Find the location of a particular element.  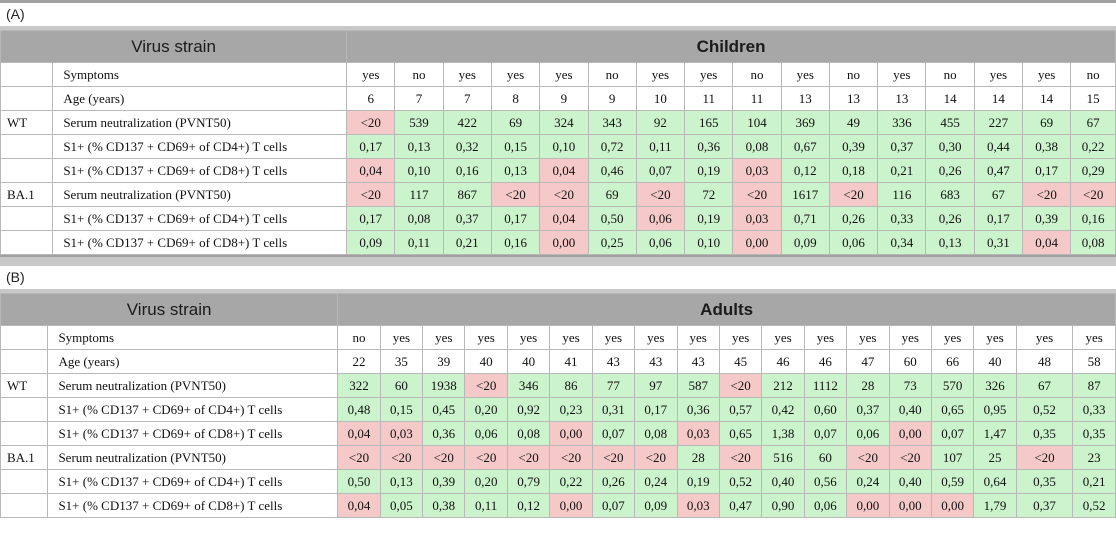

value-cell: 25 is located at coordinates (995, 457).